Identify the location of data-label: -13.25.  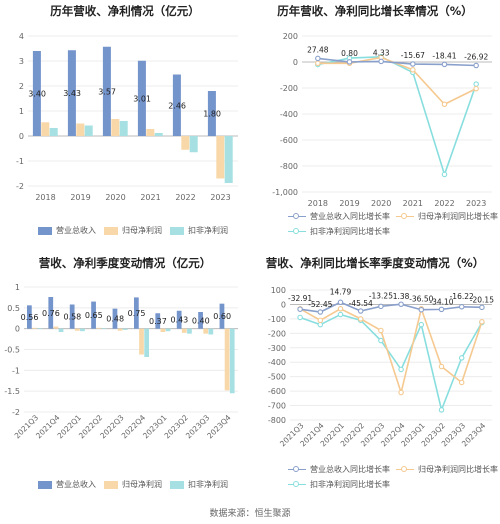
(381, 295).